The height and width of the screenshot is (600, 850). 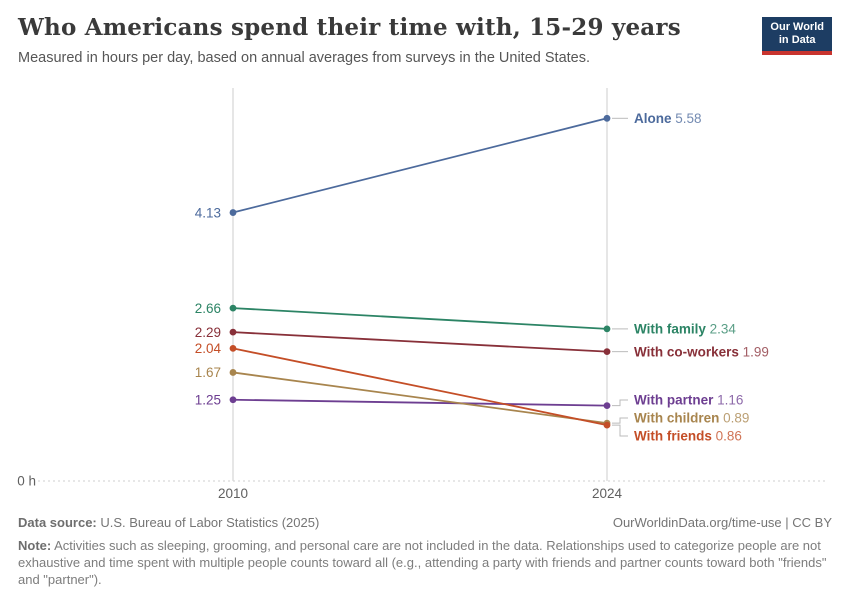 I want to click on point-2024-with-friends, so click(x=607, y=425).